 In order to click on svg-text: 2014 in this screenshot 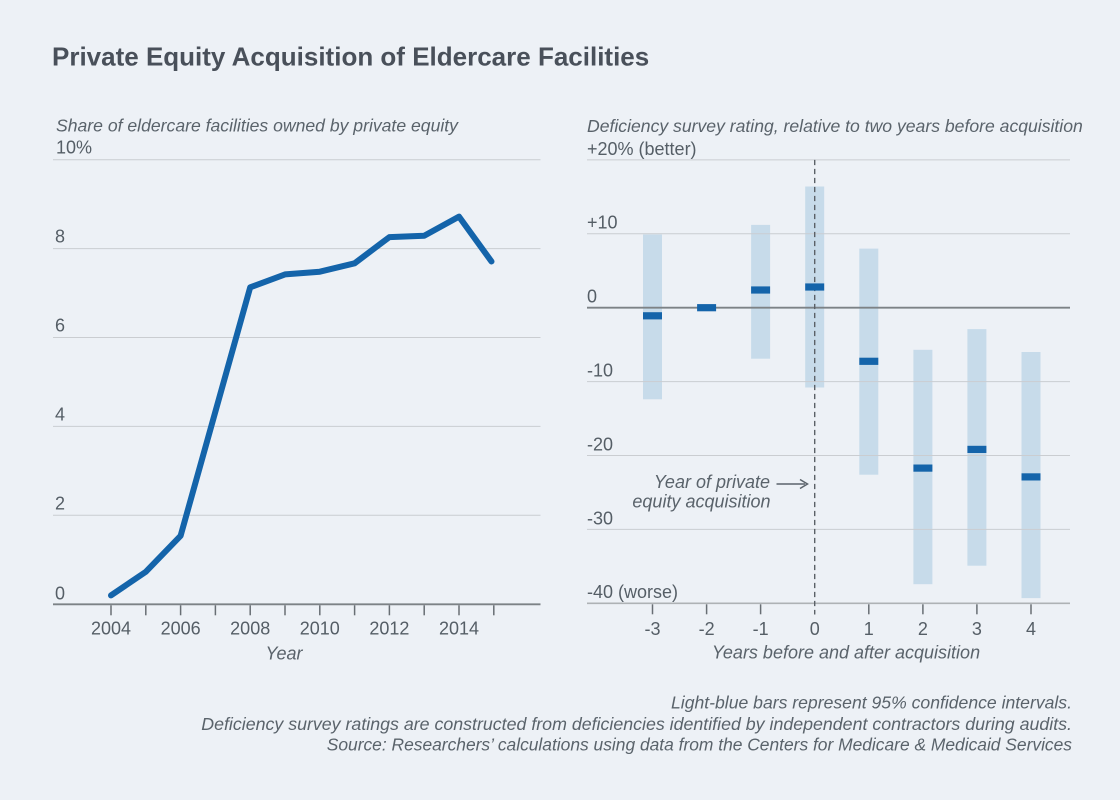, I will do `click(459, 629)`.